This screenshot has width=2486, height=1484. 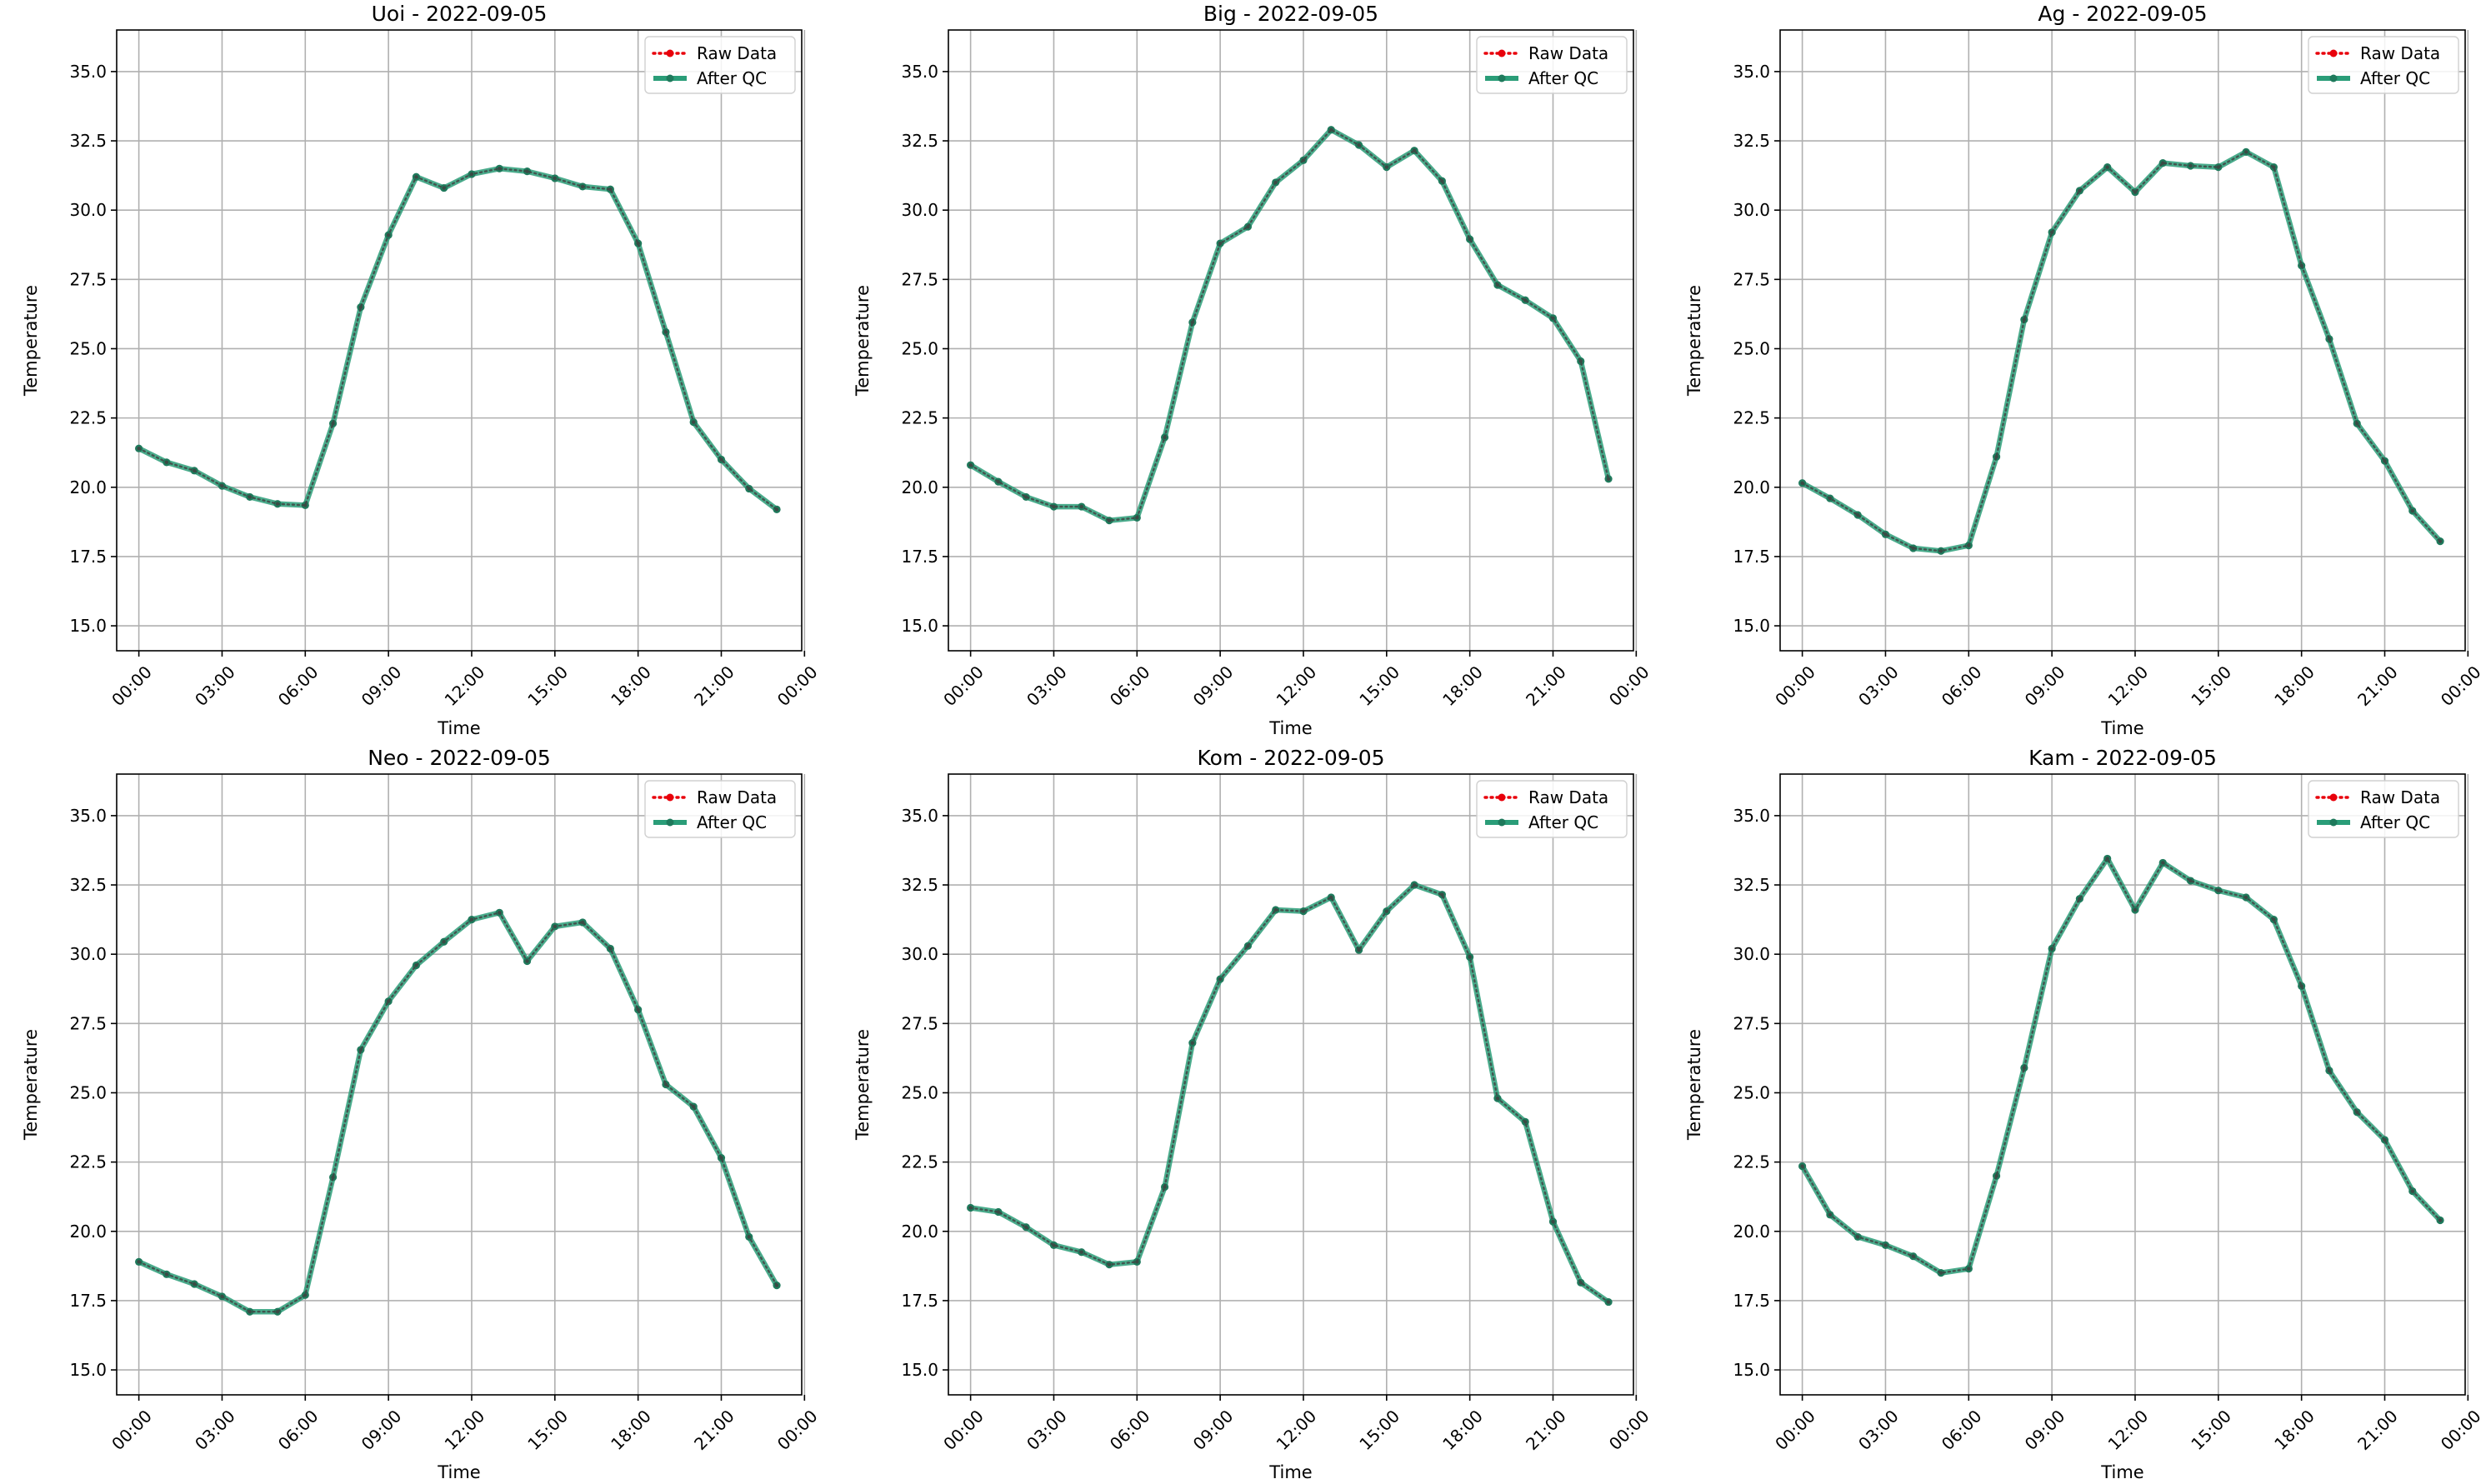 I want to click on legend-marker-after-qc, so click(x=670, y=78).